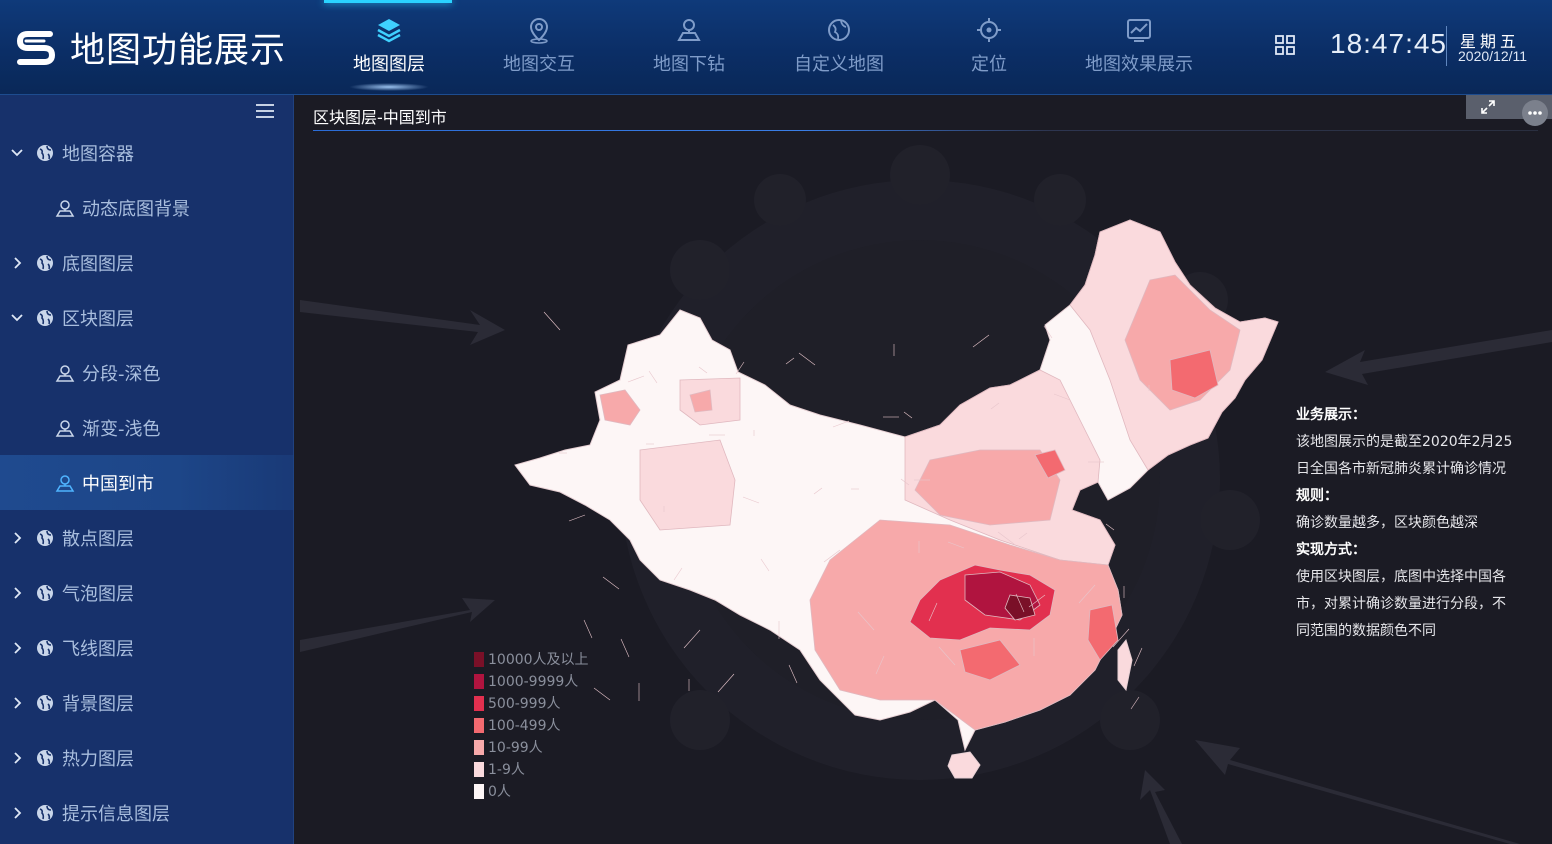  I want to click on app-grid-icon, so click(1285, 45).